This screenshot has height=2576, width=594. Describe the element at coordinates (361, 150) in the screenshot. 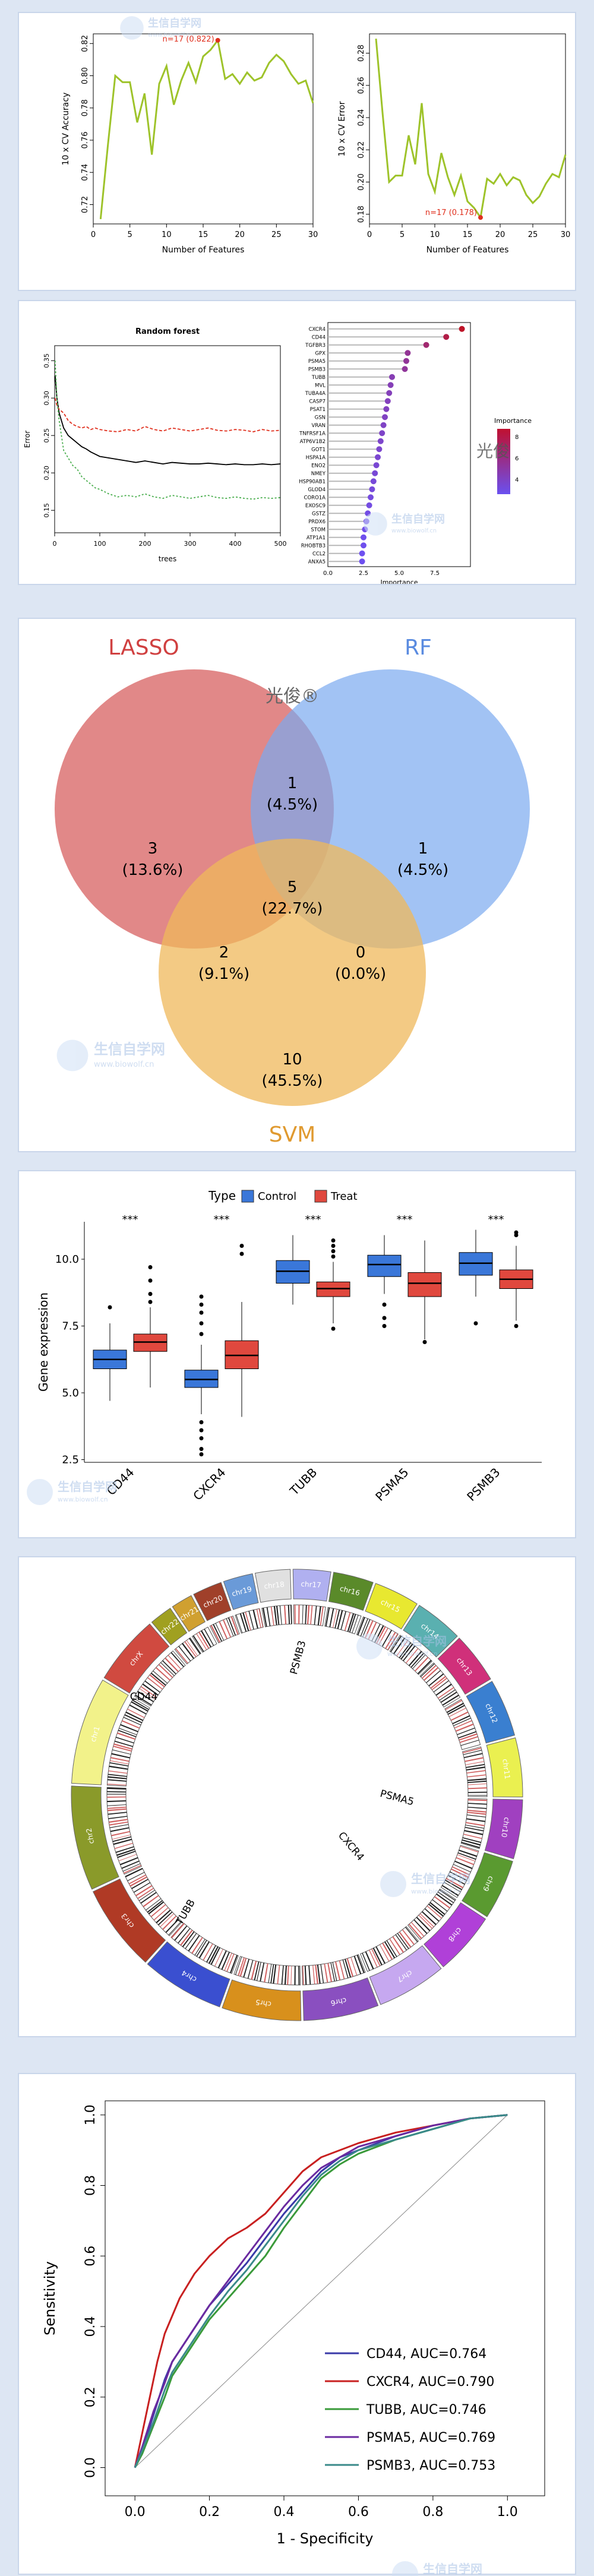

I see `y-tick-label: 0.22` at that location.